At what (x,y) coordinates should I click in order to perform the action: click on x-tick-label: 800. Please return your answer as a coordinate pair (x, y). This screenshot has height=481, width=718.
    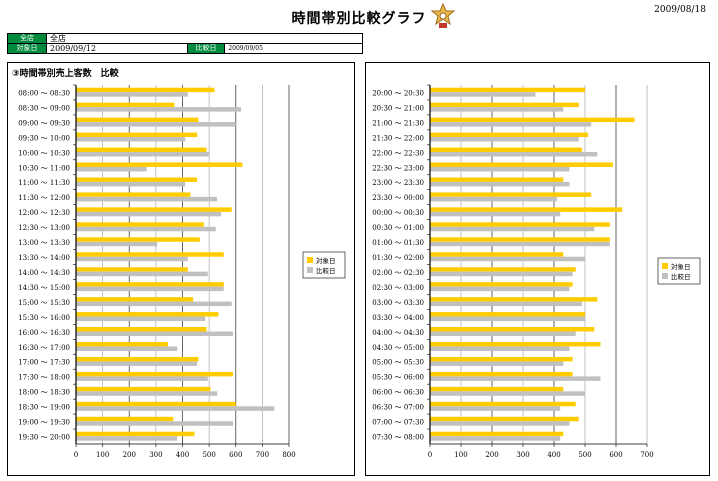
    Looking at the image, I should click on (288, 455).